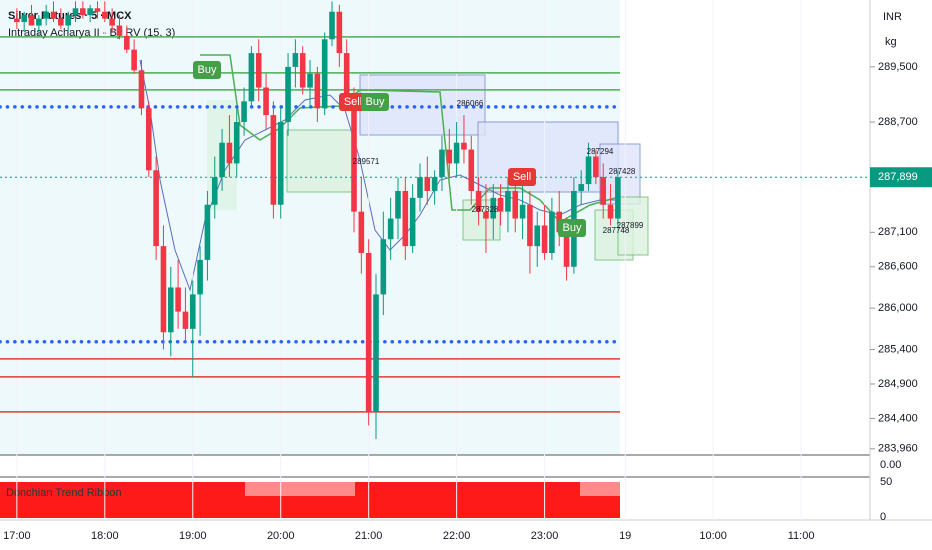 The height and width of the screenshot is (550, 932). What do you see at coordinates (64, 493) in the screenshot?
I see `indicator-title: Donchian Trend Ribbon` at bounding box center [64, 493].